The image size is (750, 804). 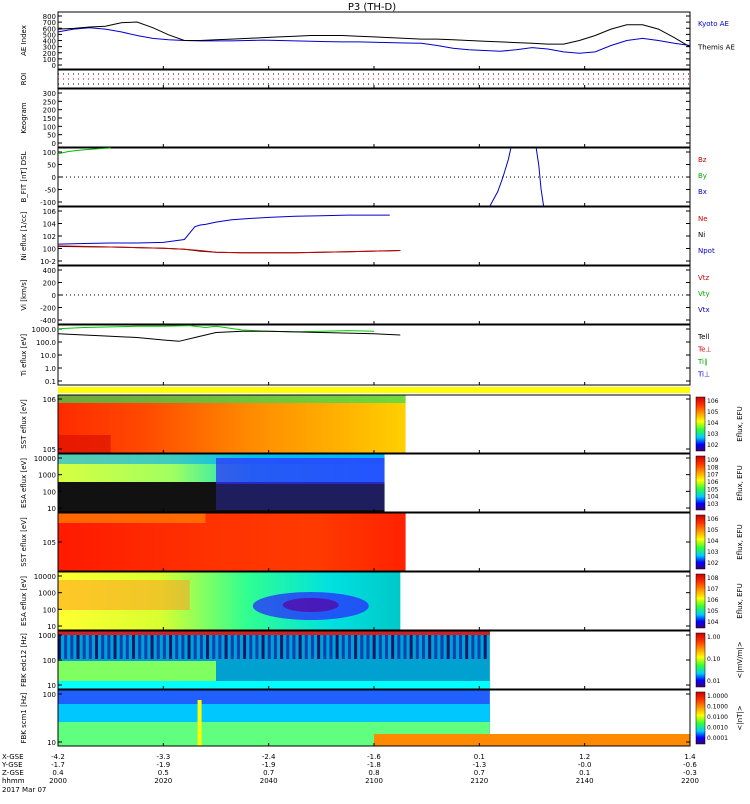 What do you see at coordinates (163, 773) in the screenshot?
I see `x-tick-label: 0.5` at bounding box center [163, 773].